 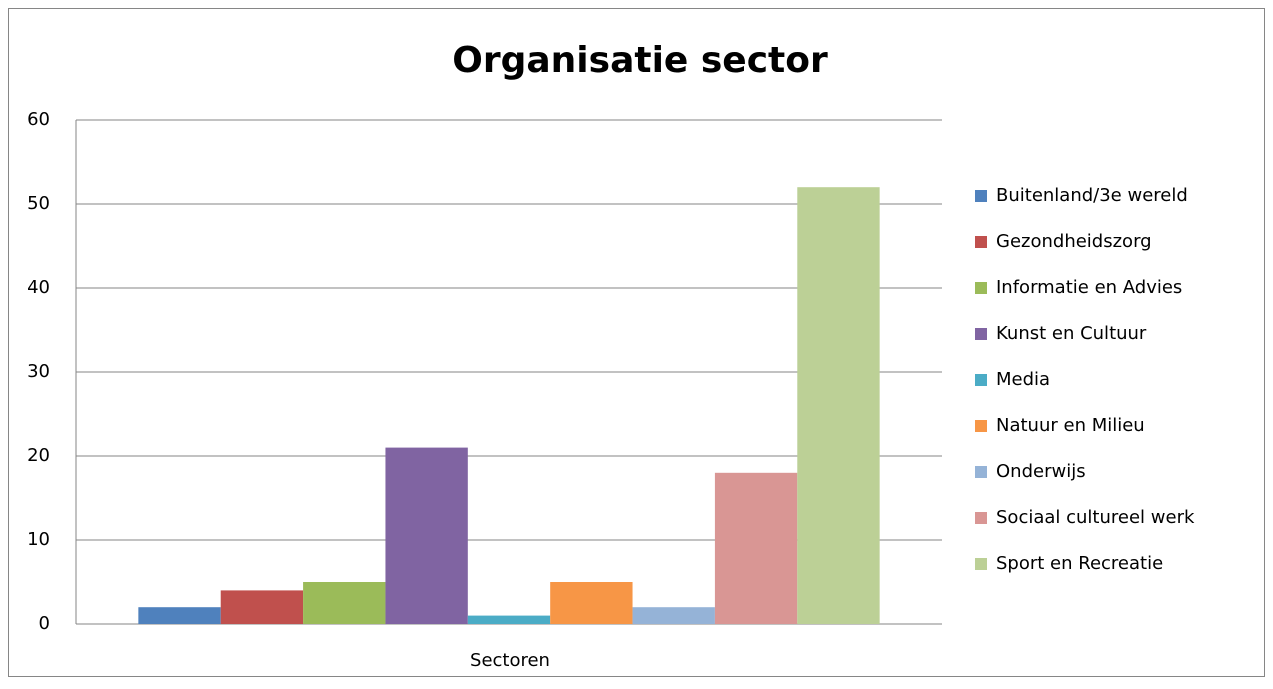 I want to click on y-tick-label: 40, so click(x=38, y=287).